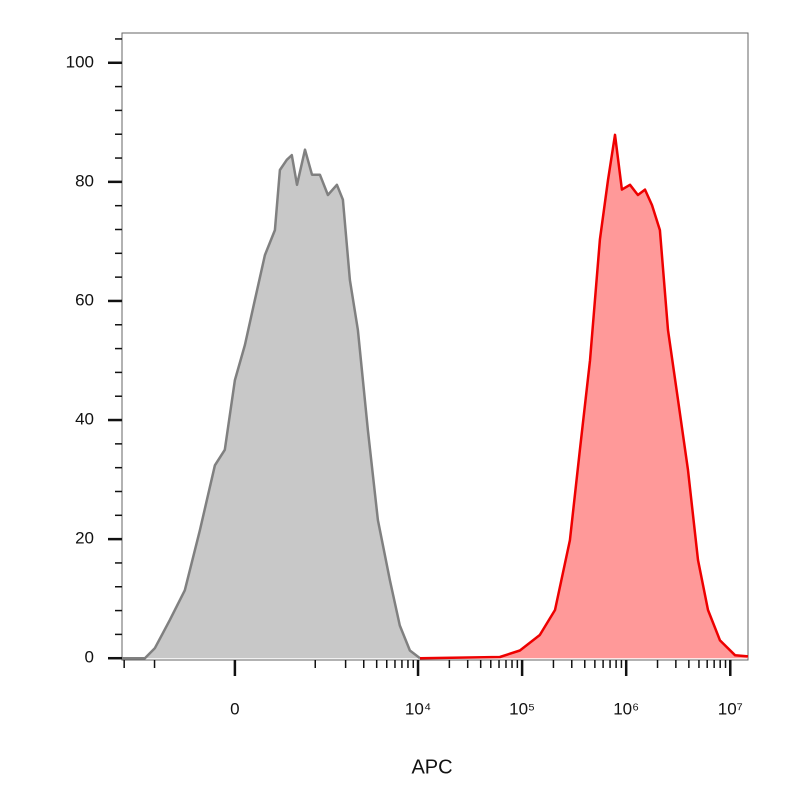 This screenshot has width=800, height=800. Describe the element at coordinates (431, 767) in the screenshot. I see `x-axis-label: APC` at that location.